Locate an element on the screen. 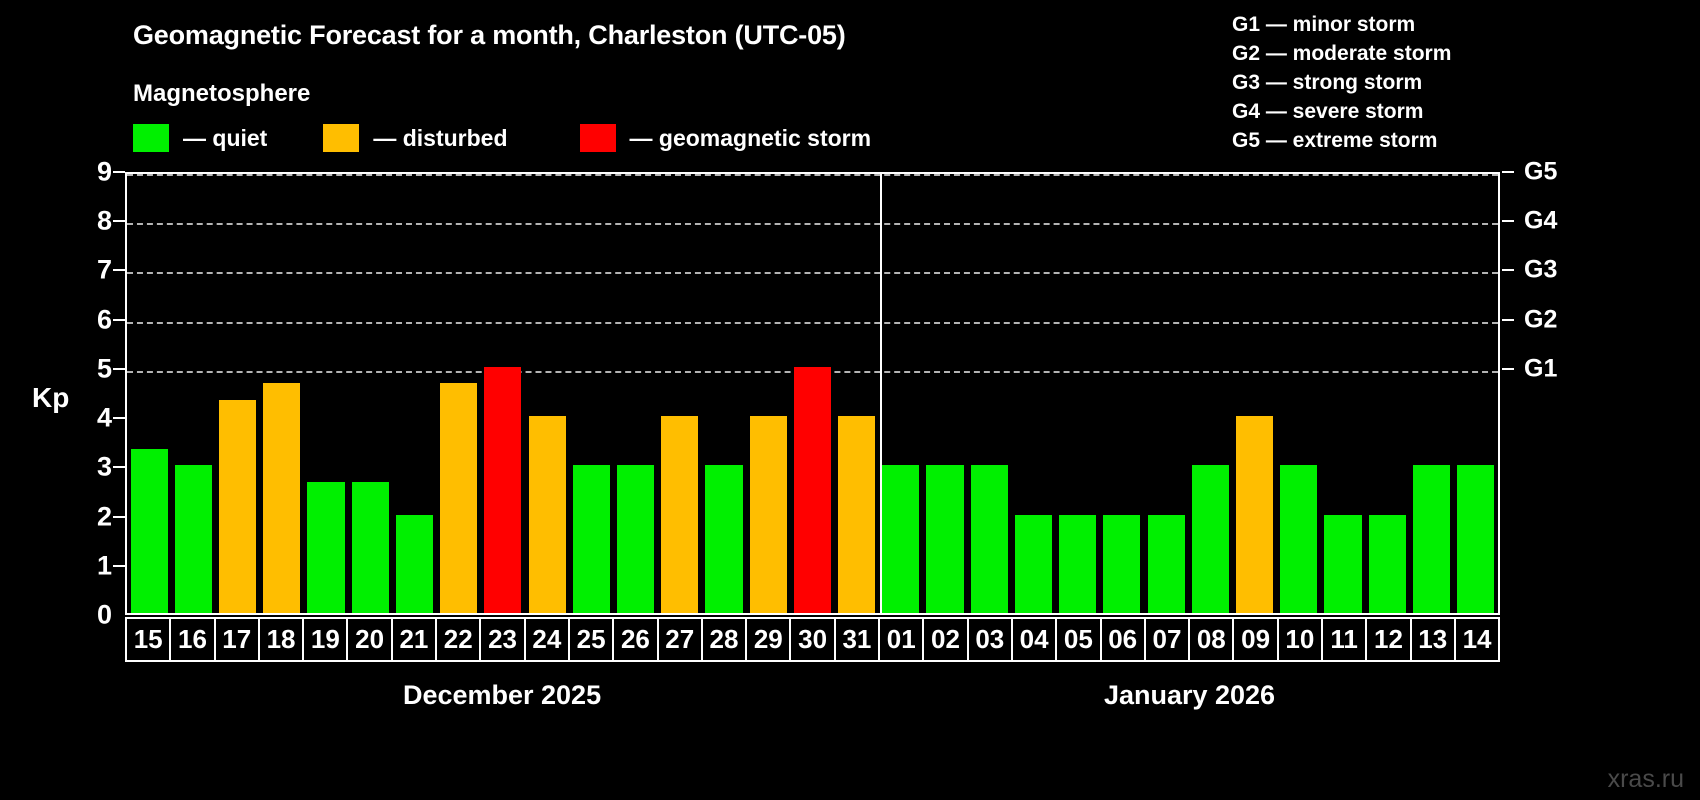 This screenshot has width=1700, height=800. day-label-15: 15 is located at coordinates (148, 639).